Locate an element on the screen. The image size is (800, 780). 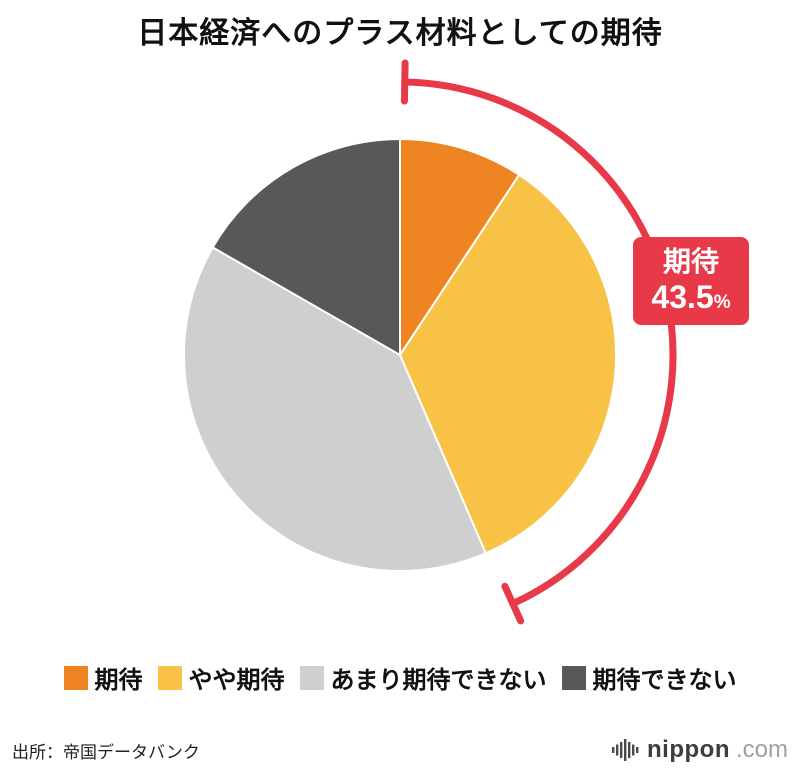
chart-title: 日本経済へのプラス材料としての期待 is located at coordinates (400, 33).